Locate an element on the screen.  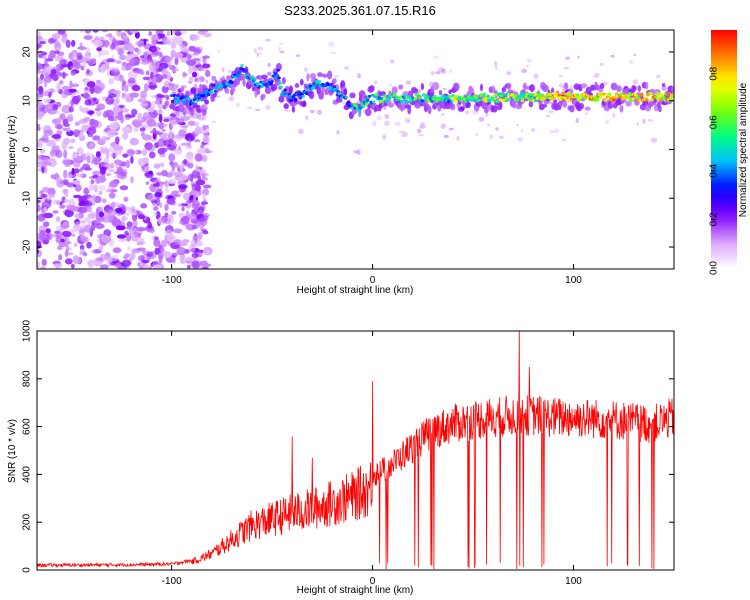
snr-x-tick-label: 100 is located at coordinates (573, 581).